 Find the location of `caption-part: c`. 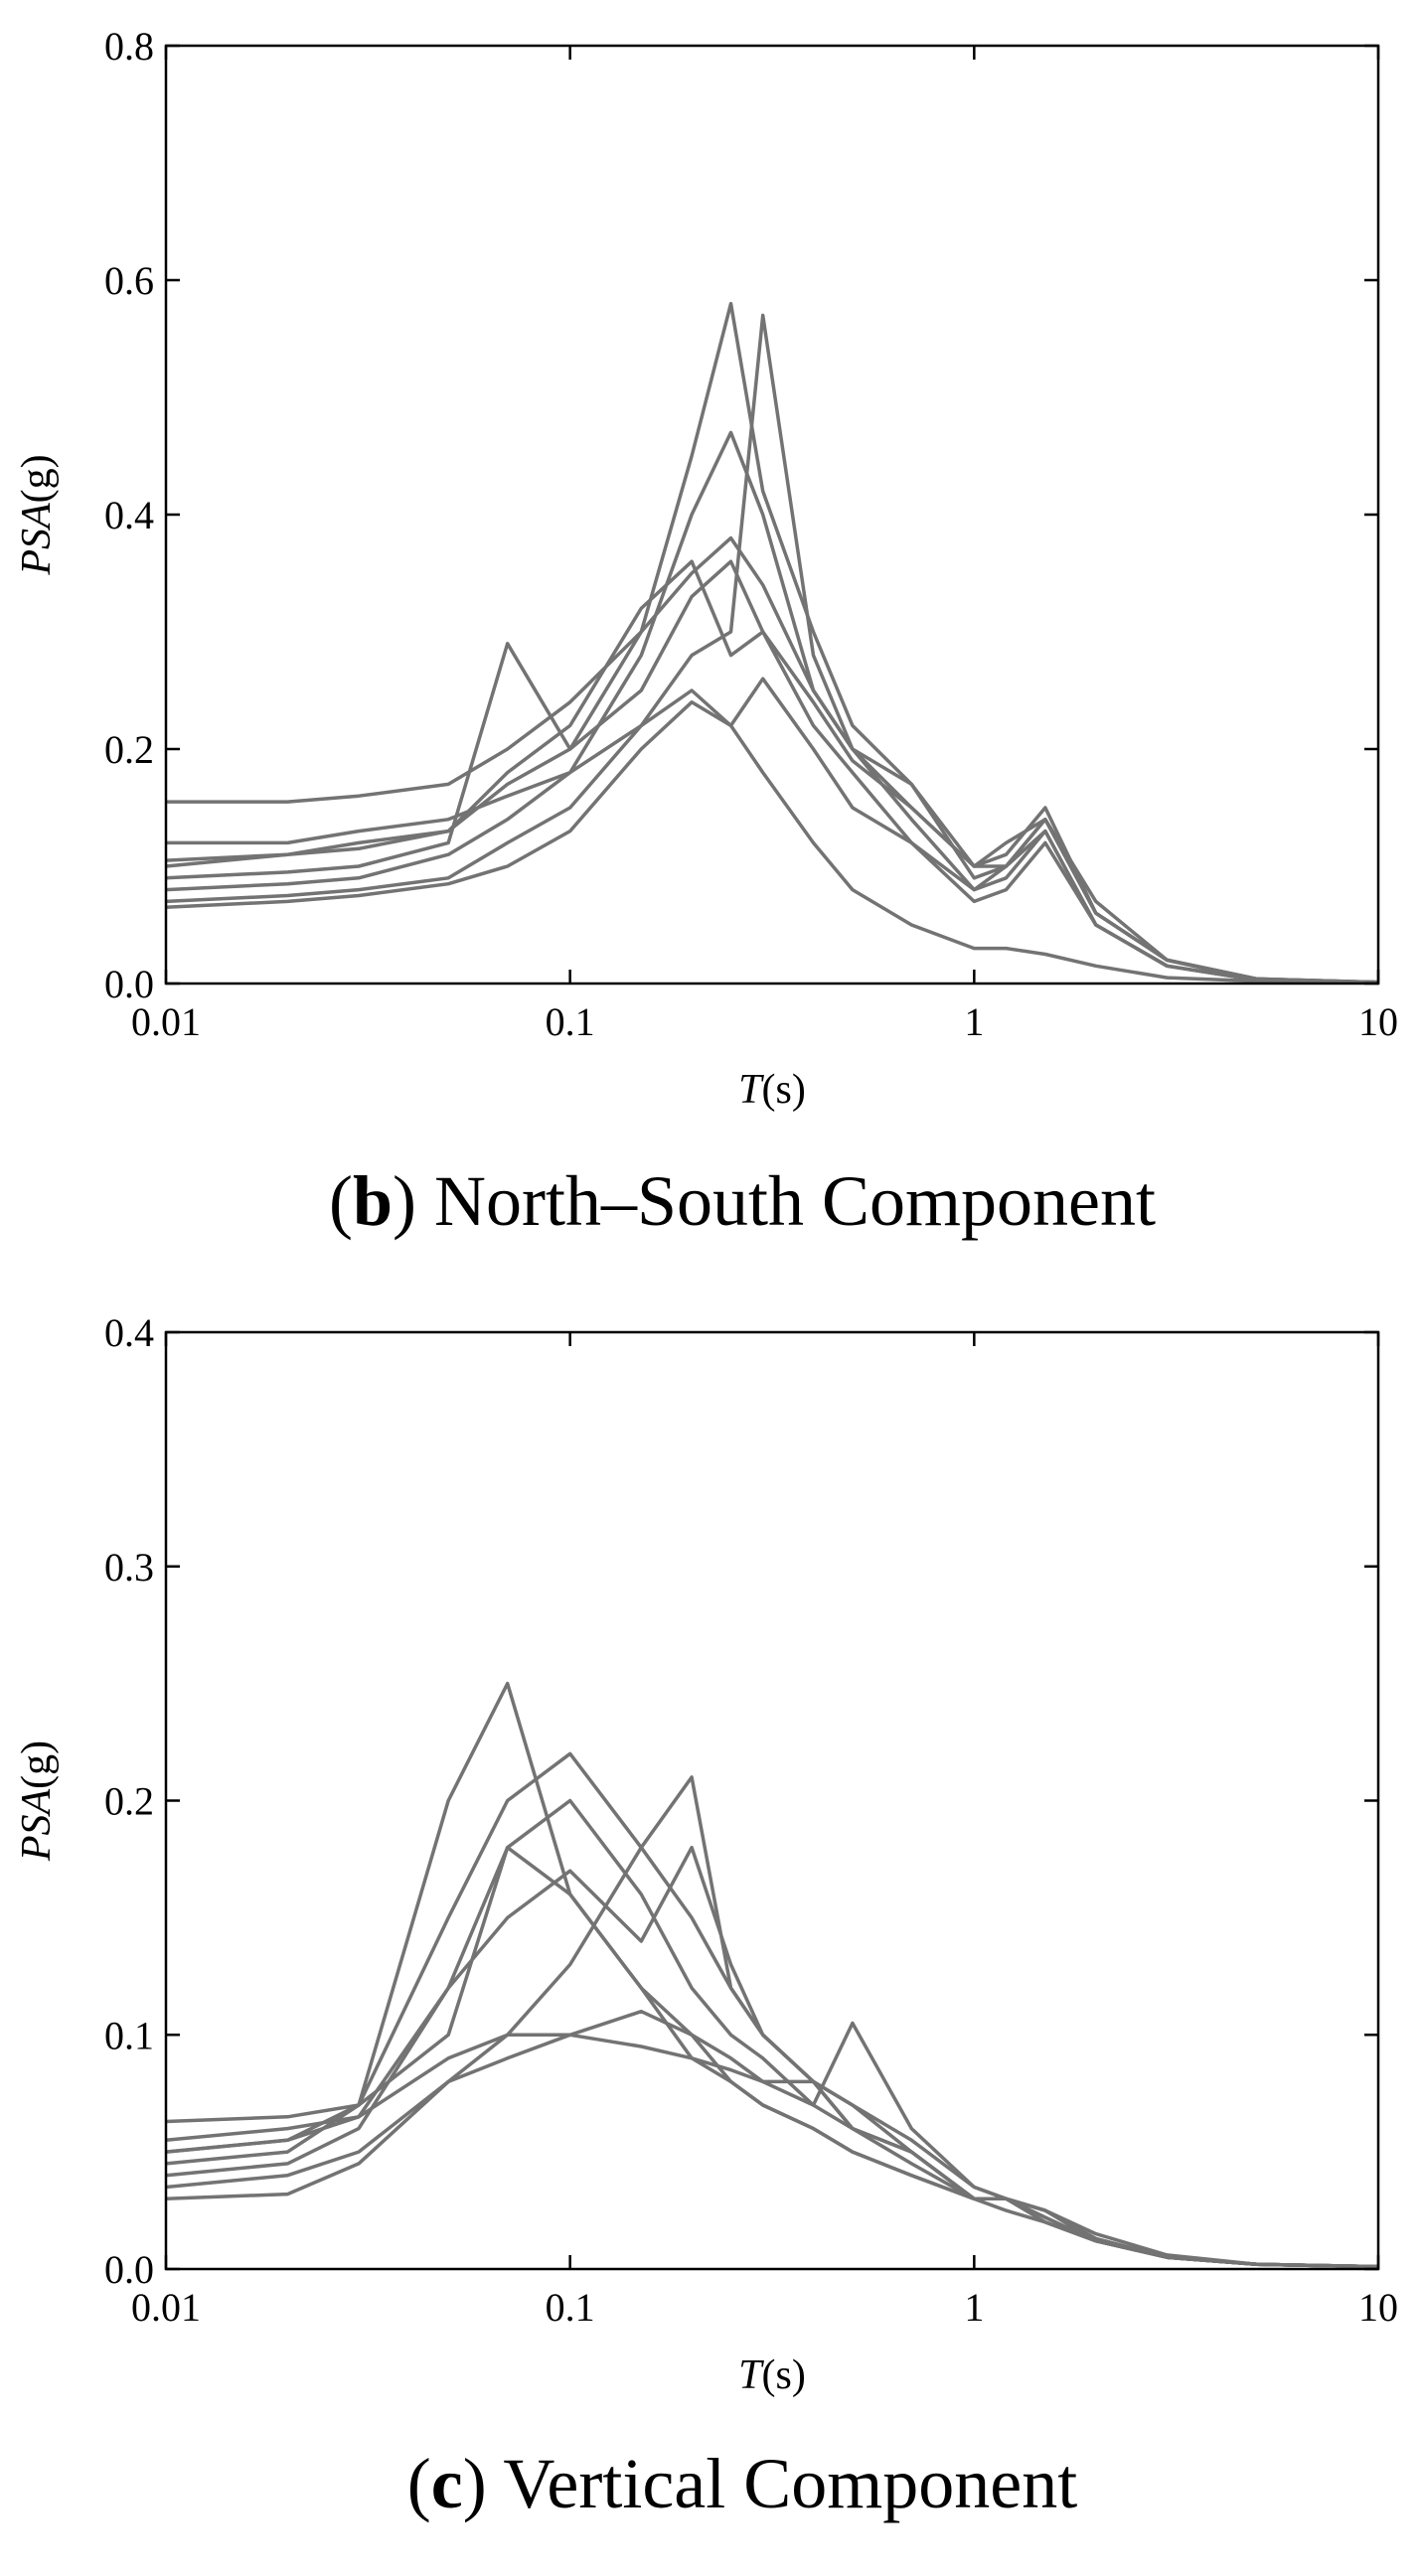

caption-part: c is located at coordinates (447, 2483).